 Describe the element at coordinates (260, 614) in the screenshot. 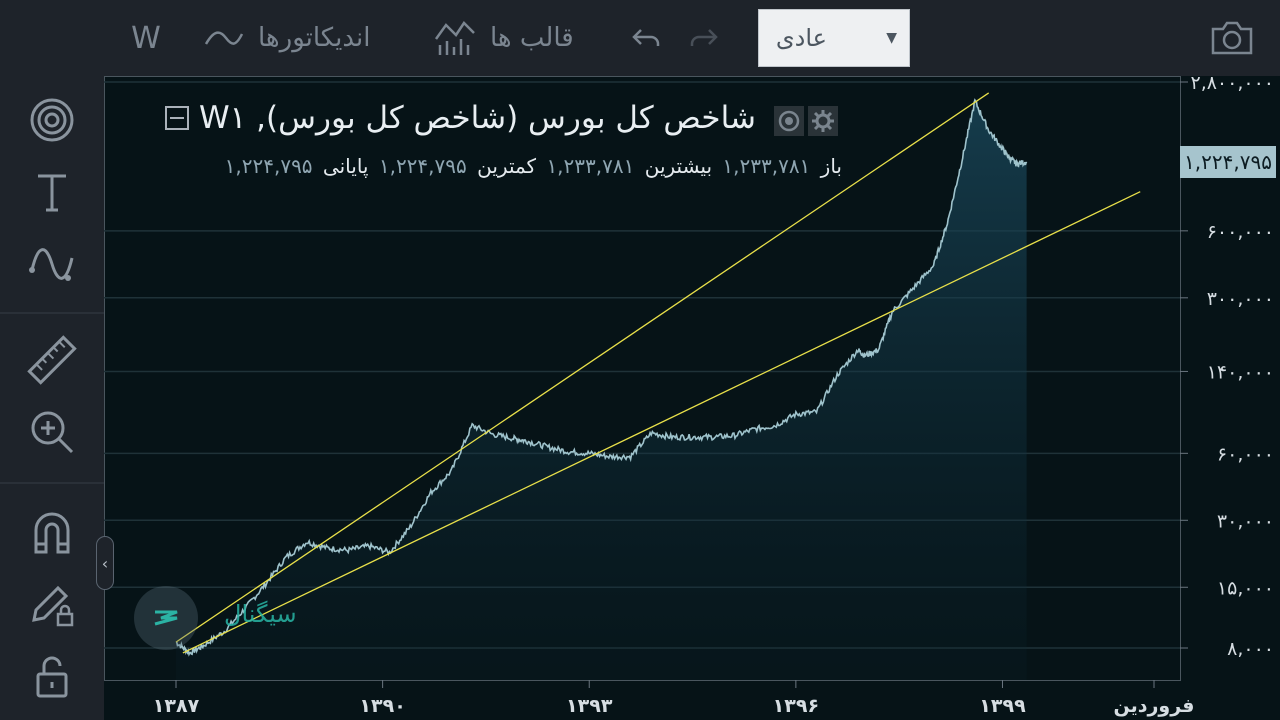

I see `watermark-text: سیگنال` at that location.